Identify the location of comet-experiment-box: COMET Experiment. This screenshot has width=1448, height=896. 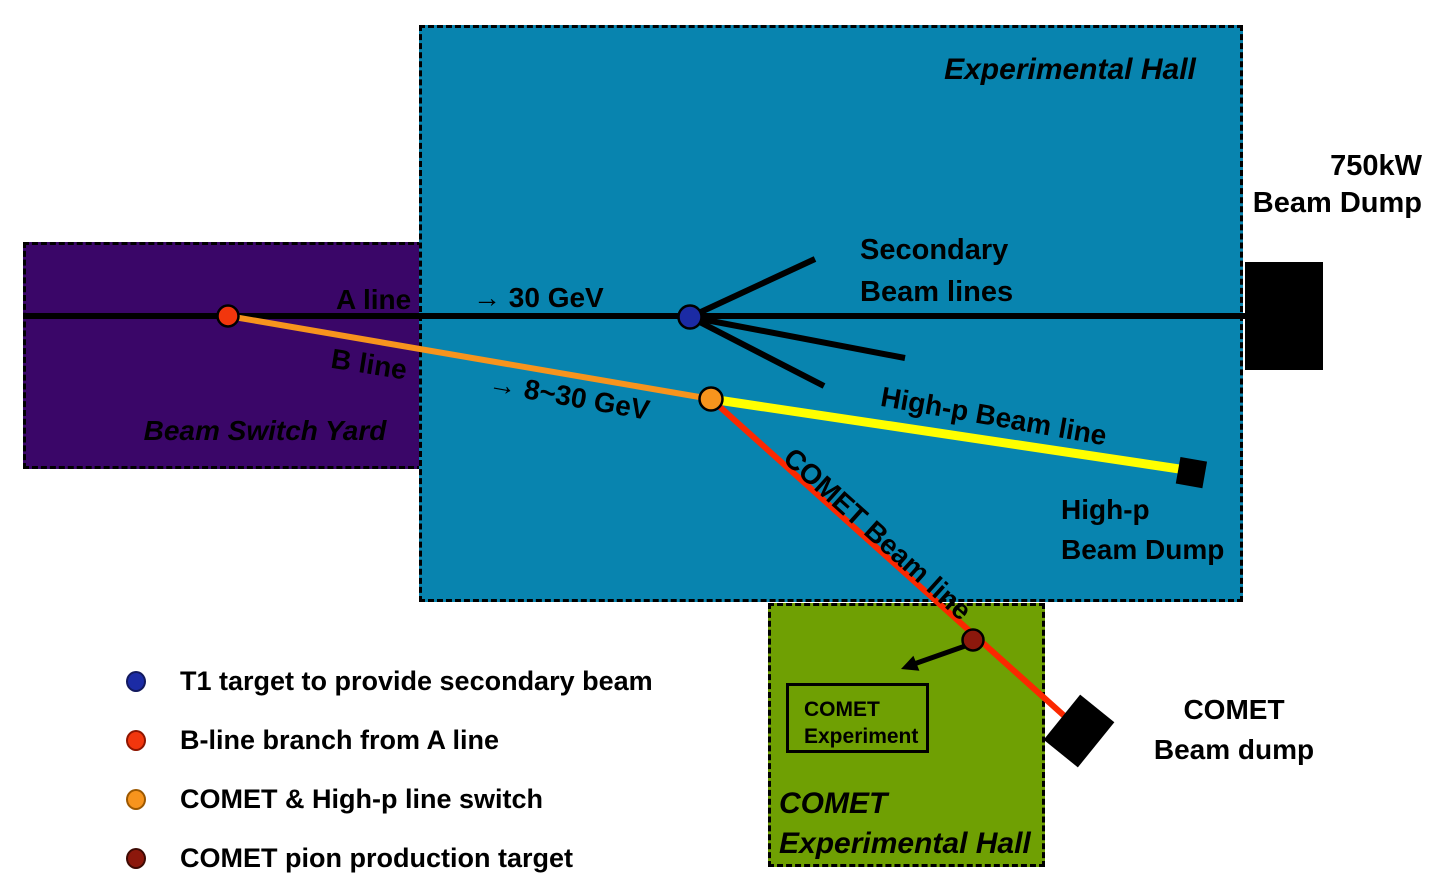
(857, 718).